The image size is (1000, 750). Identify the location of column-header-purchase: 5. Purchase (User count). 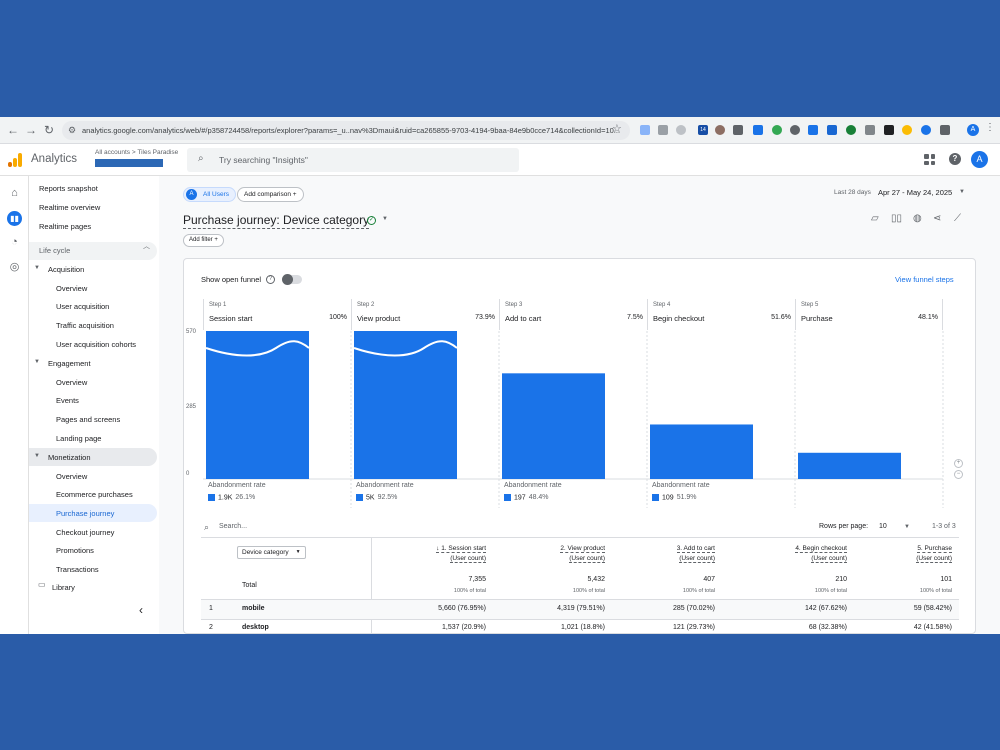
(907, 554).